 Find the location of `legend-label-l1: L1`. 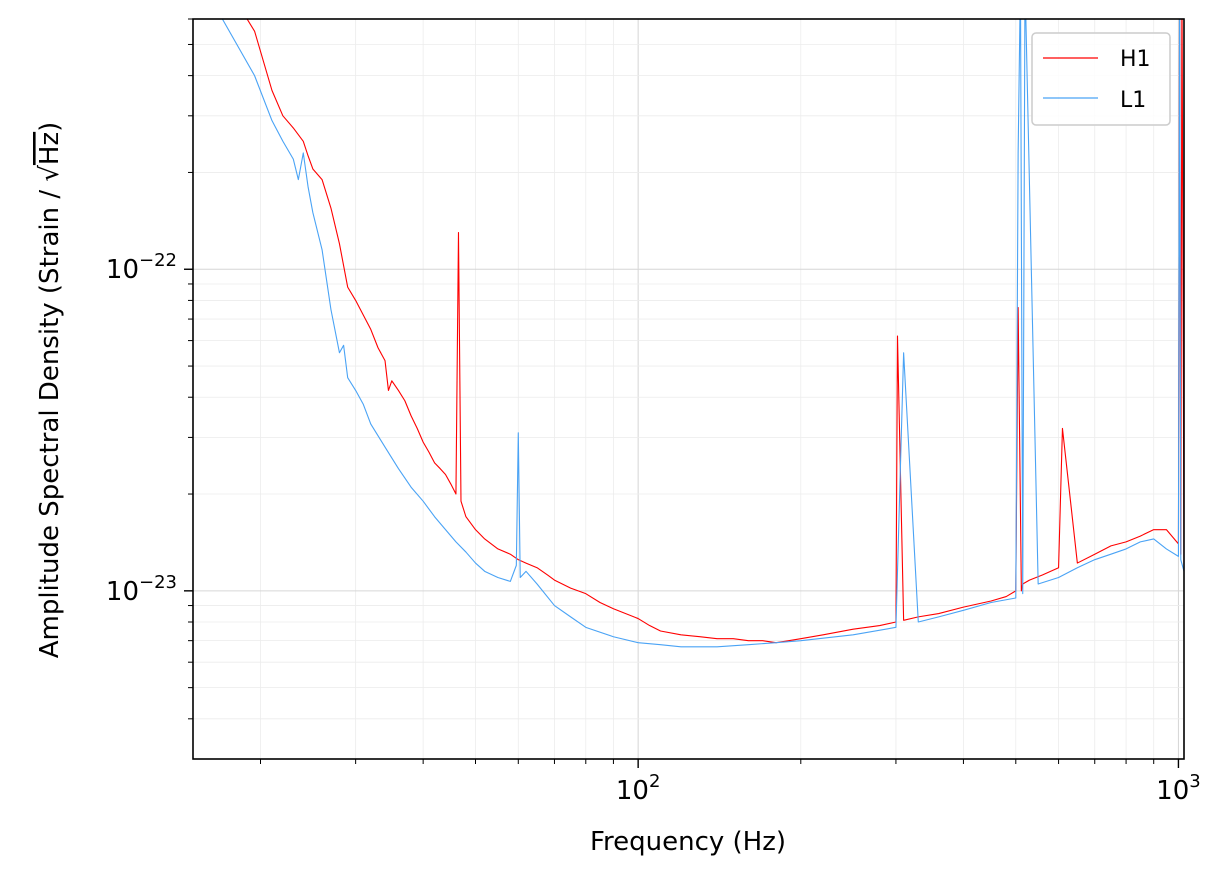

legend-label-l1: L1 is located at coordinates (1133, 100).